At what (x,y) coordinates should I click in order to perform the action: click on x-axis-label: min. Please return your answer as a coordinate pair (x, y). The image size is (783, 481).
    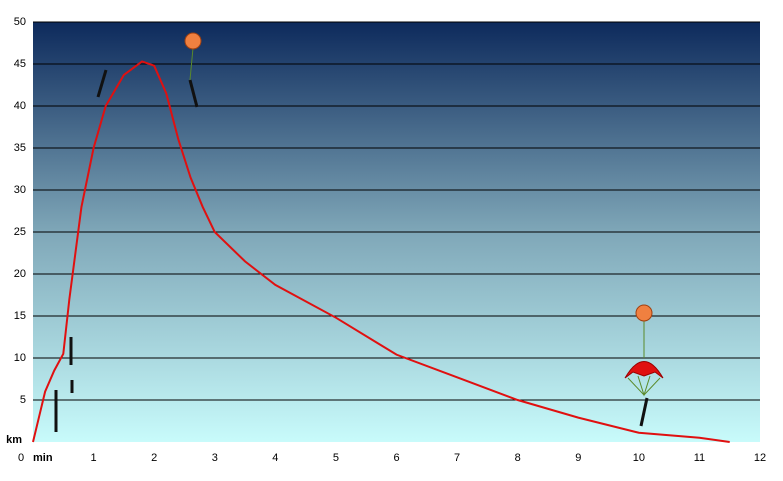
    Looking at the image, I should click on (43, 458).